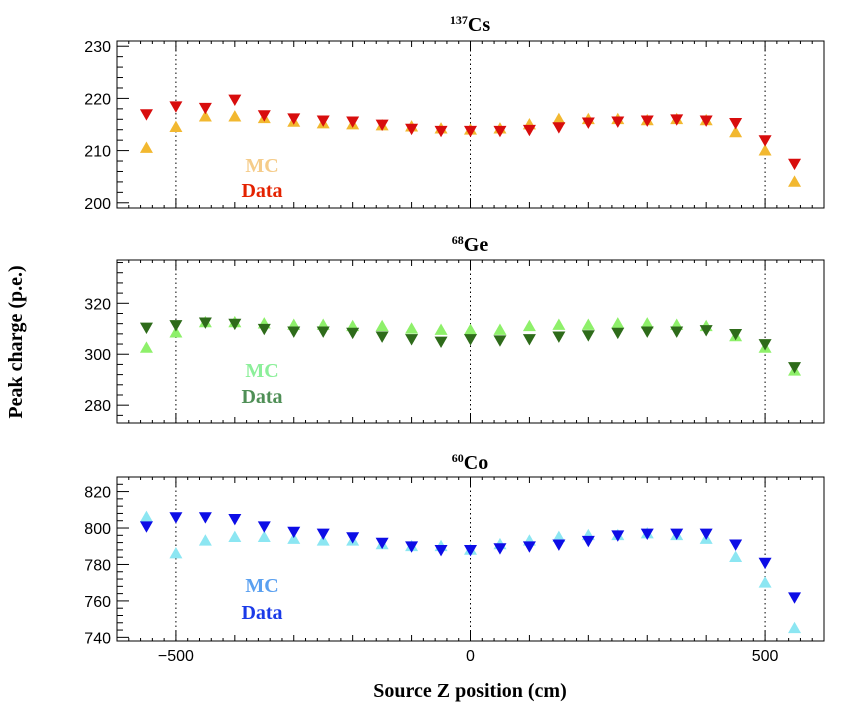 This screenshot has width=845, height=707. Describe the element at coordinates (470, 148) in the screenshot. I see `series-mc-cs` at that location.